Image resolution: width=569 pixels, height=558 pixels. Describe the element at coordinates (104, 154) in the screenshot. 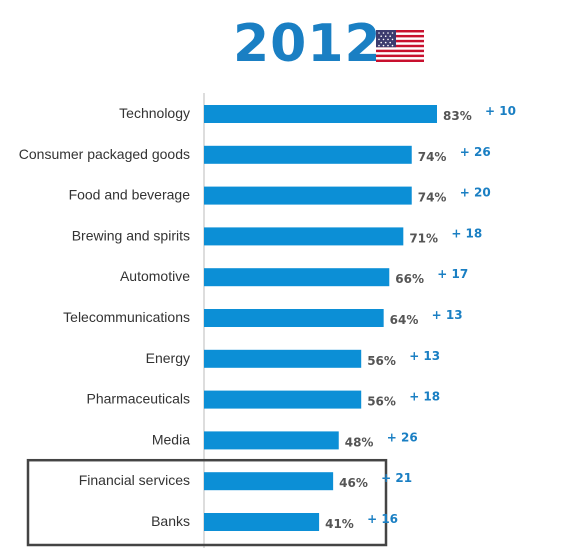

I see `category-label: Consumer packaged goods` at that location.